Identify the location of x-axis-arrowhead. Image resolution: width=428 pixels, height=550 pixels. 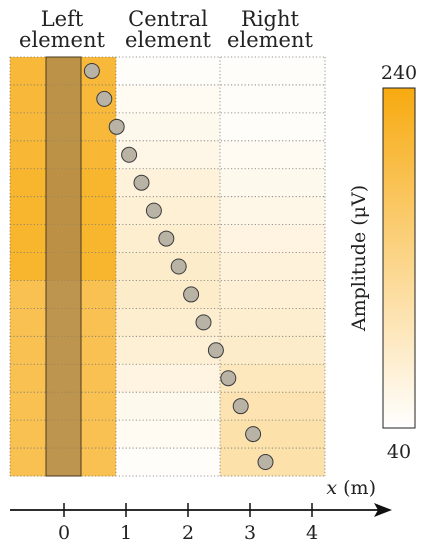
(383, 510).